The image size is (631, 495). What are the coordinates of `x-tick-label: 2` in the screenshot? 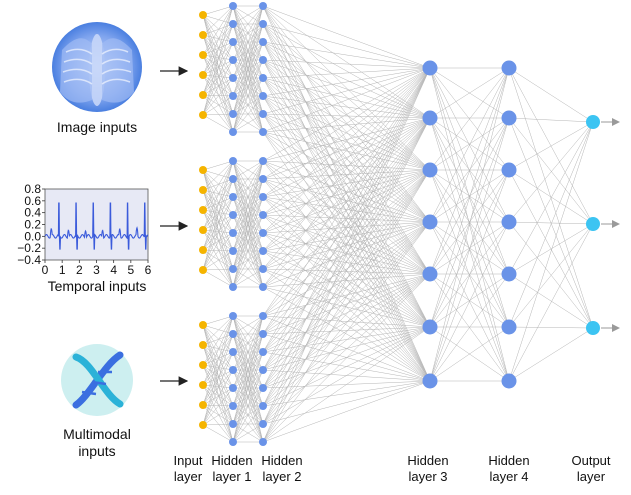 It's located at (79, 270).